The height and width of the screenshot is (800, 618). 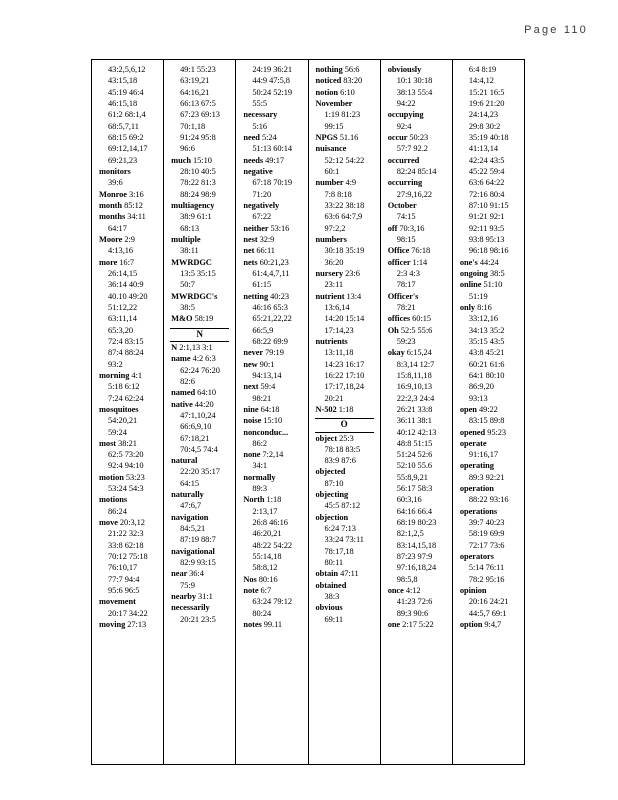 I want to click on index-reference-line: 34:1, so click(x=260, y=466).